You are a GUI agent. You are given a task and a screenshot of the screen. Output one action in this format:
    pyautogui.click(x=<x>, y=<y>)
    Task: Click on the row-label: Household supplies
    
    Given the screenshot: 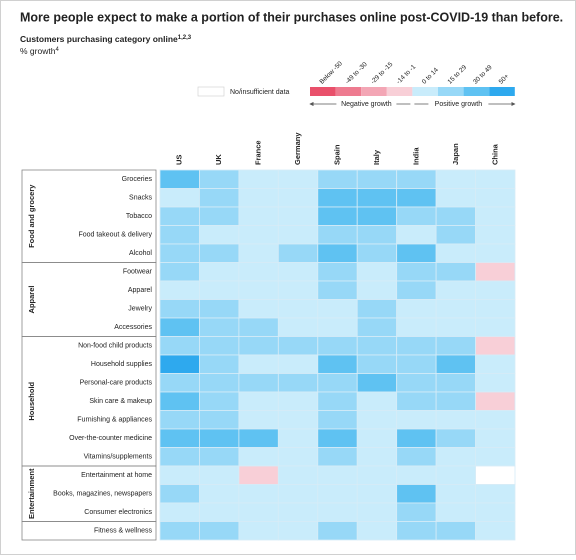 What is the action you would take?
    pyautogui.click(x=122, y=364)
    